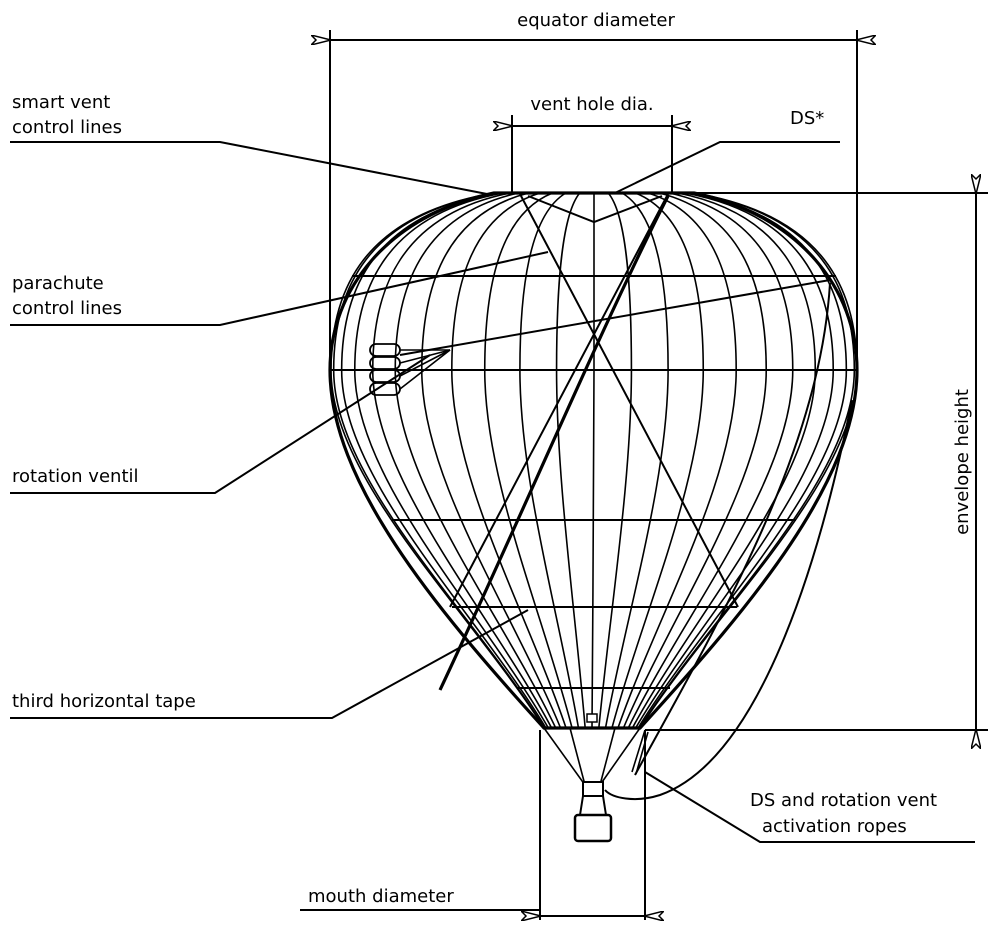 This screenshot has height=928, width=992. I want to click on ropes-leader: DS and rotation vent activation ropes, so click(809, 807).